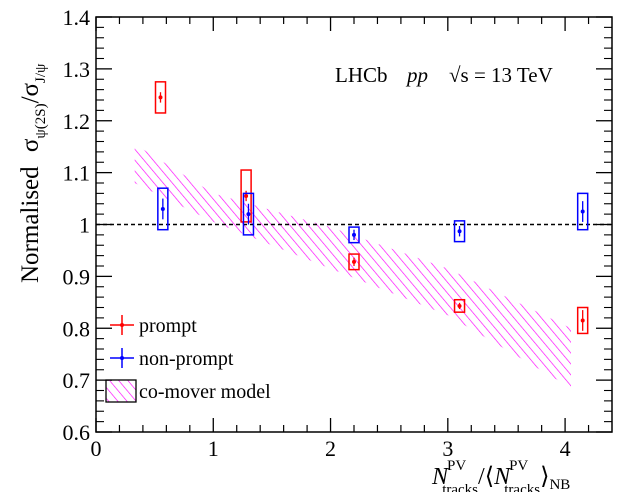  What do you see at coordinates (77, 276) in the screenshot?
I see `y-tick-label: 0.9` at bounding box center [77, 276].